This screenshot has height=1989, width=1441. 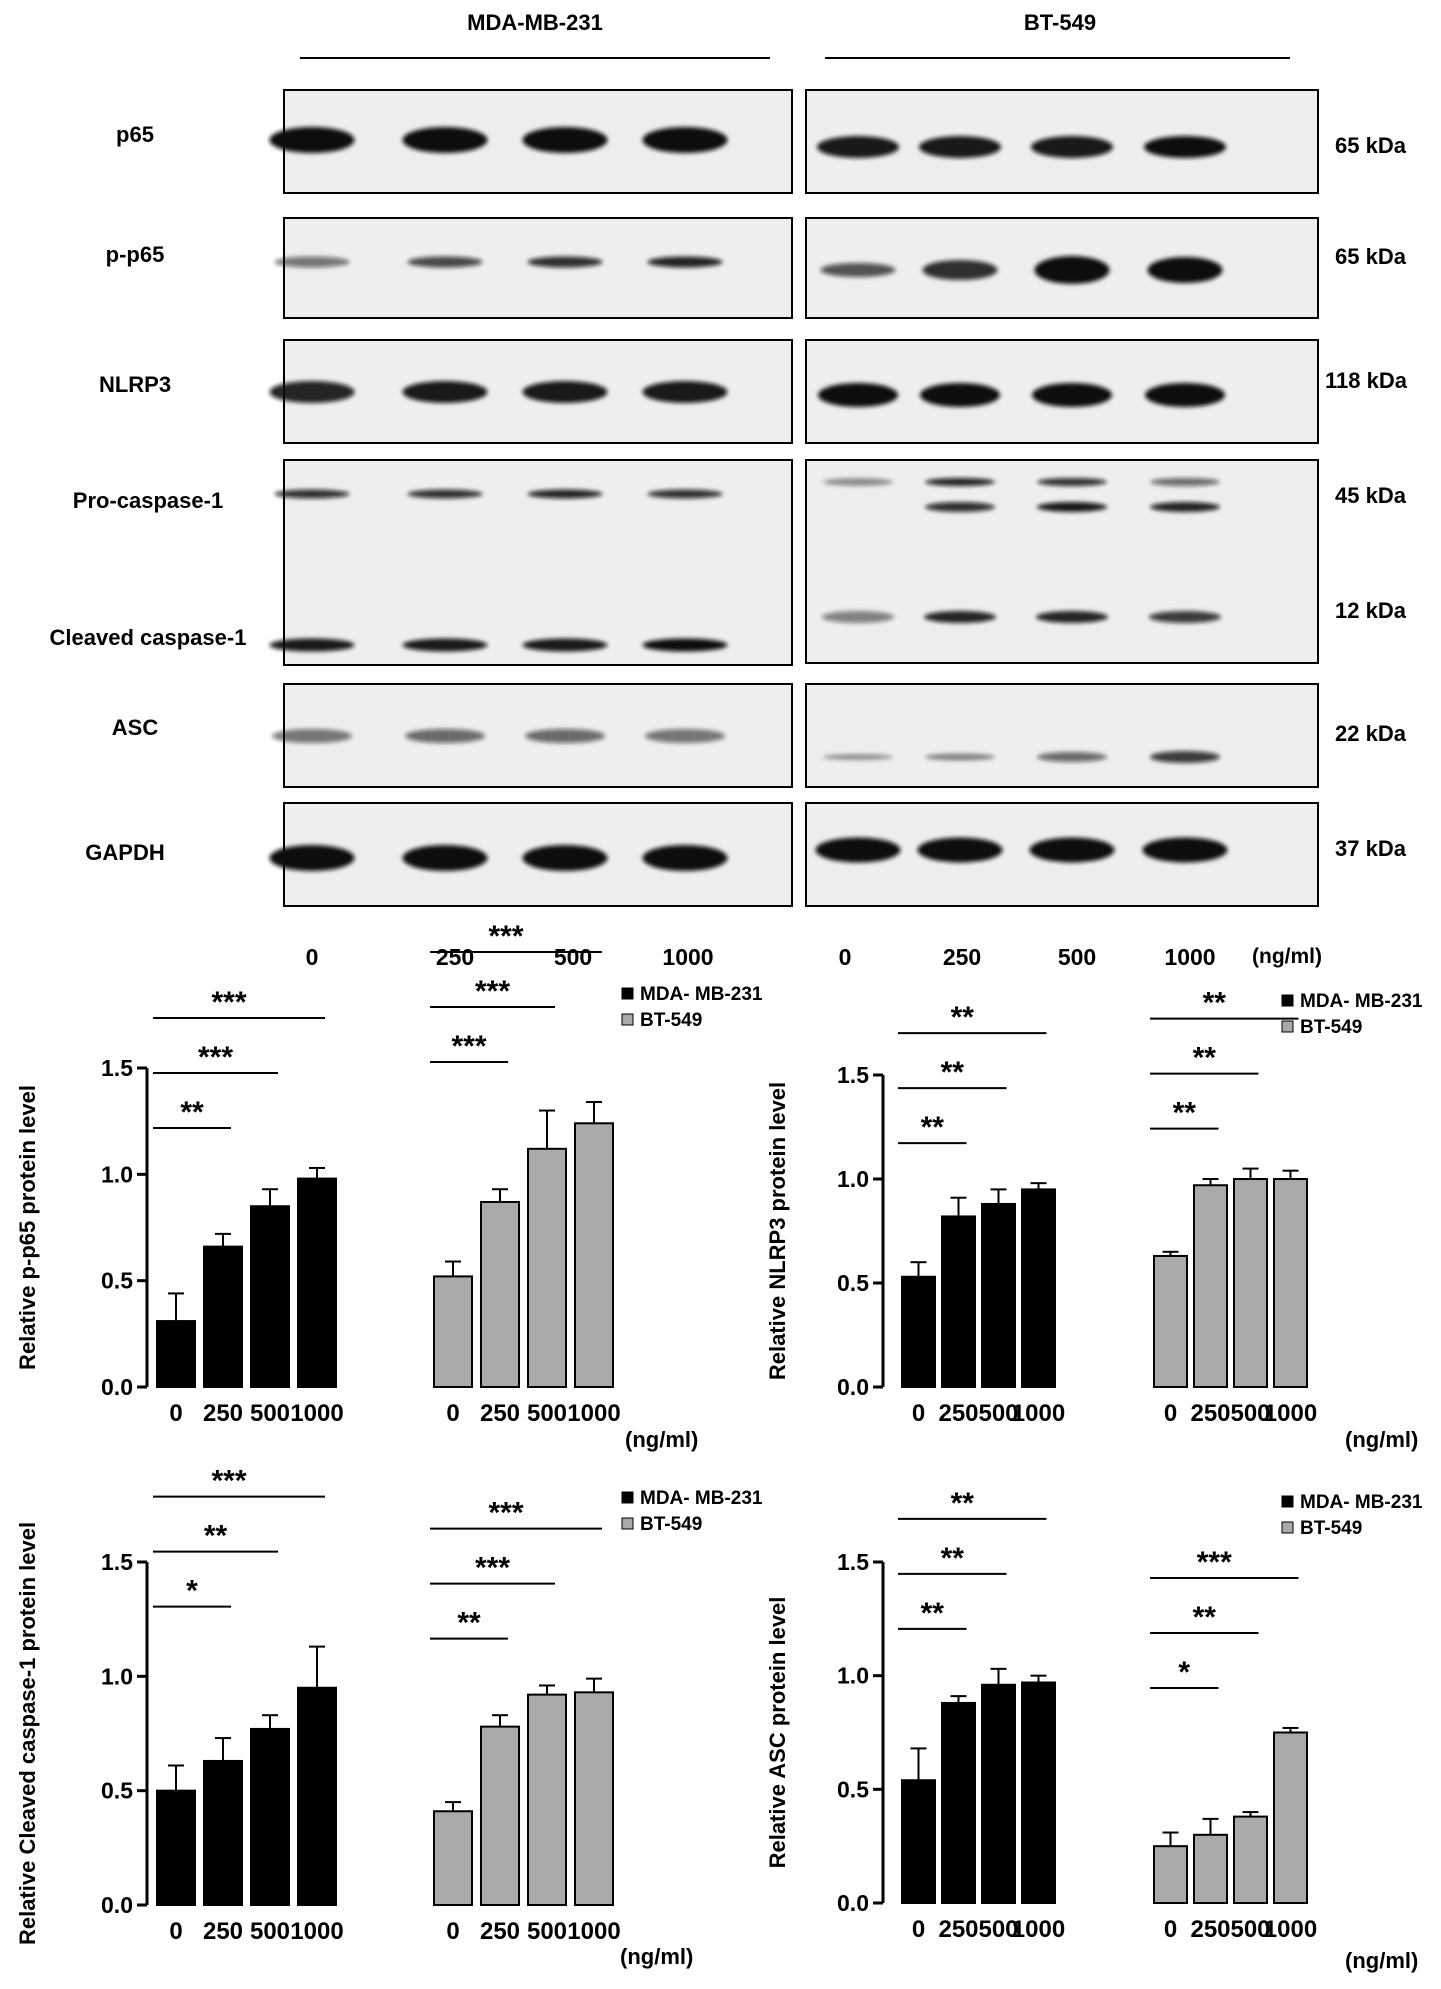 I want to click on protein-label-p-p65: p-p65, so click(x=135, y=254).